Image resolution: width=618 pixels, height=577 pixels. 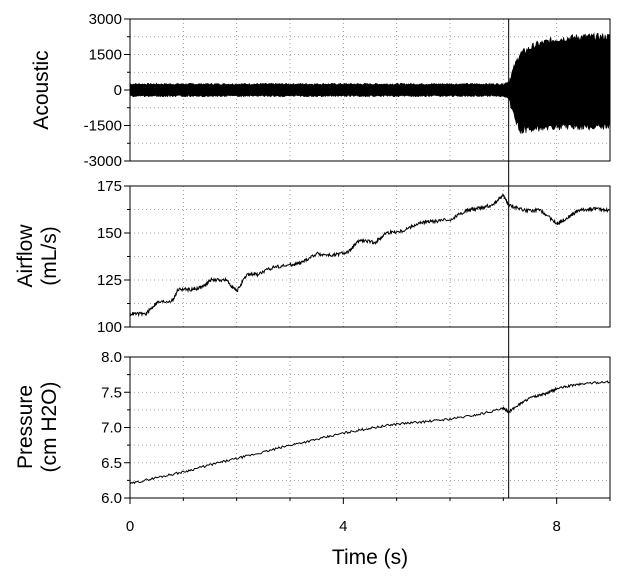 I want to click on acoustic-y-axis-label: Acoustic, so click(x=41, y=89).